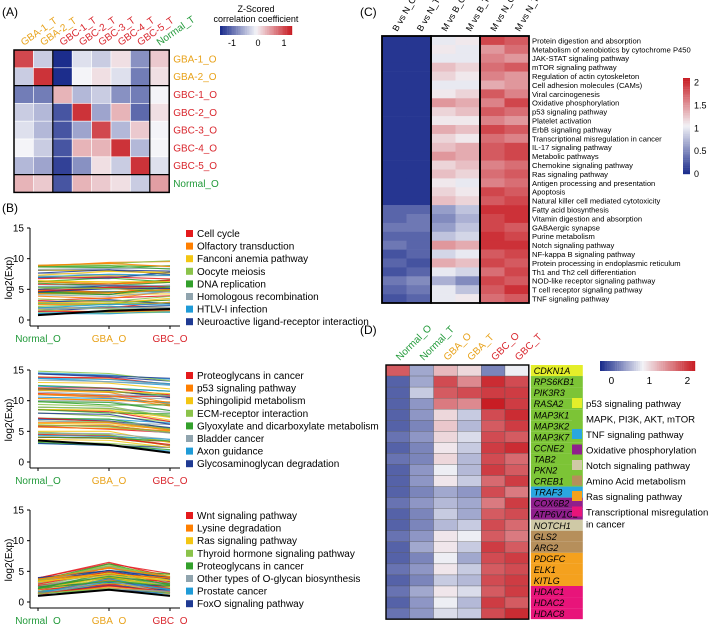 Image resolution: width=720 pixels, height=624 pixels. Describe the element at coordinates (556, 536) in the screenshot. I see `gene-group-band` at that location.